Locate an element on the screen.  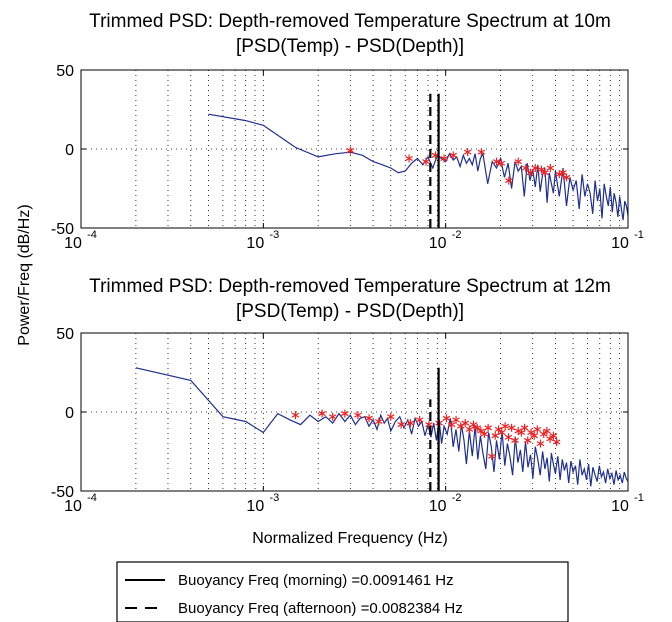
legend-box is located at coordinates (342, 591).